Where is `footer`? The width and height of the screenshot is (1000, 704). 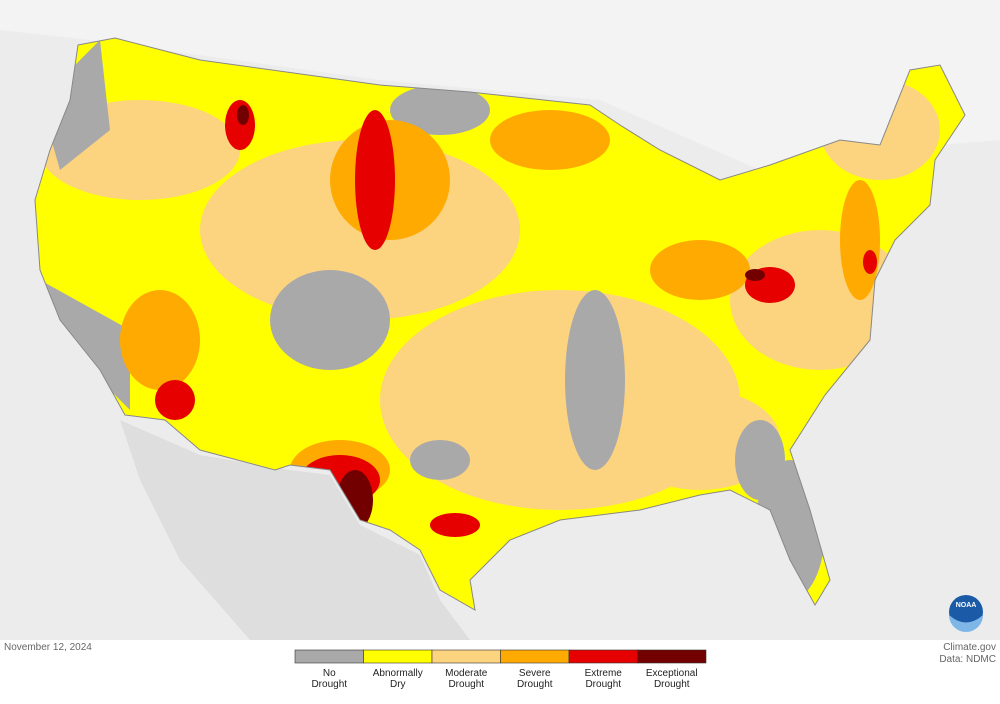
footer is located at coordinates (500, 672).